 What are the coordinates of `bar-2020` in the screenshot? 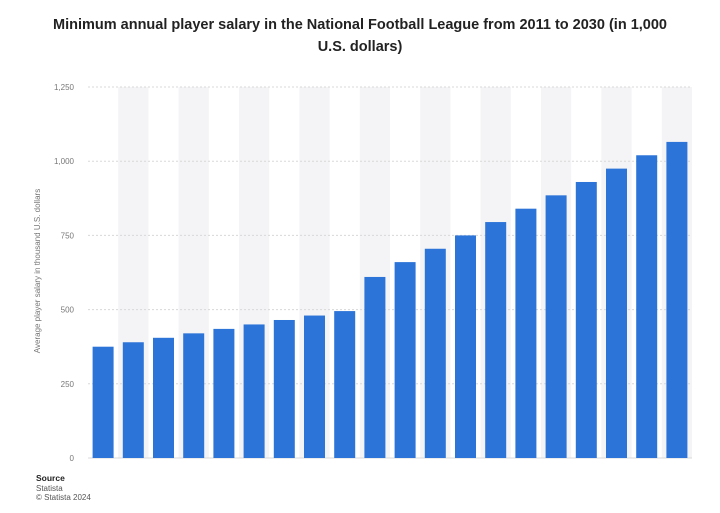 It's located at (375, 367).